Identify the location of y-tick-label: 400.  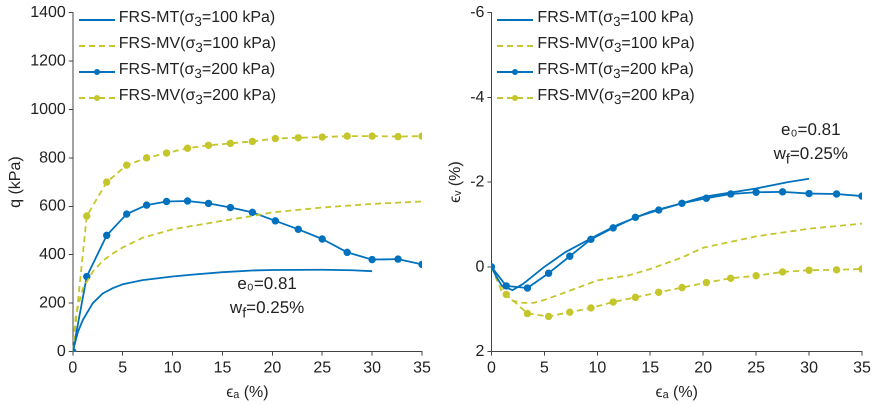
(52, 255).